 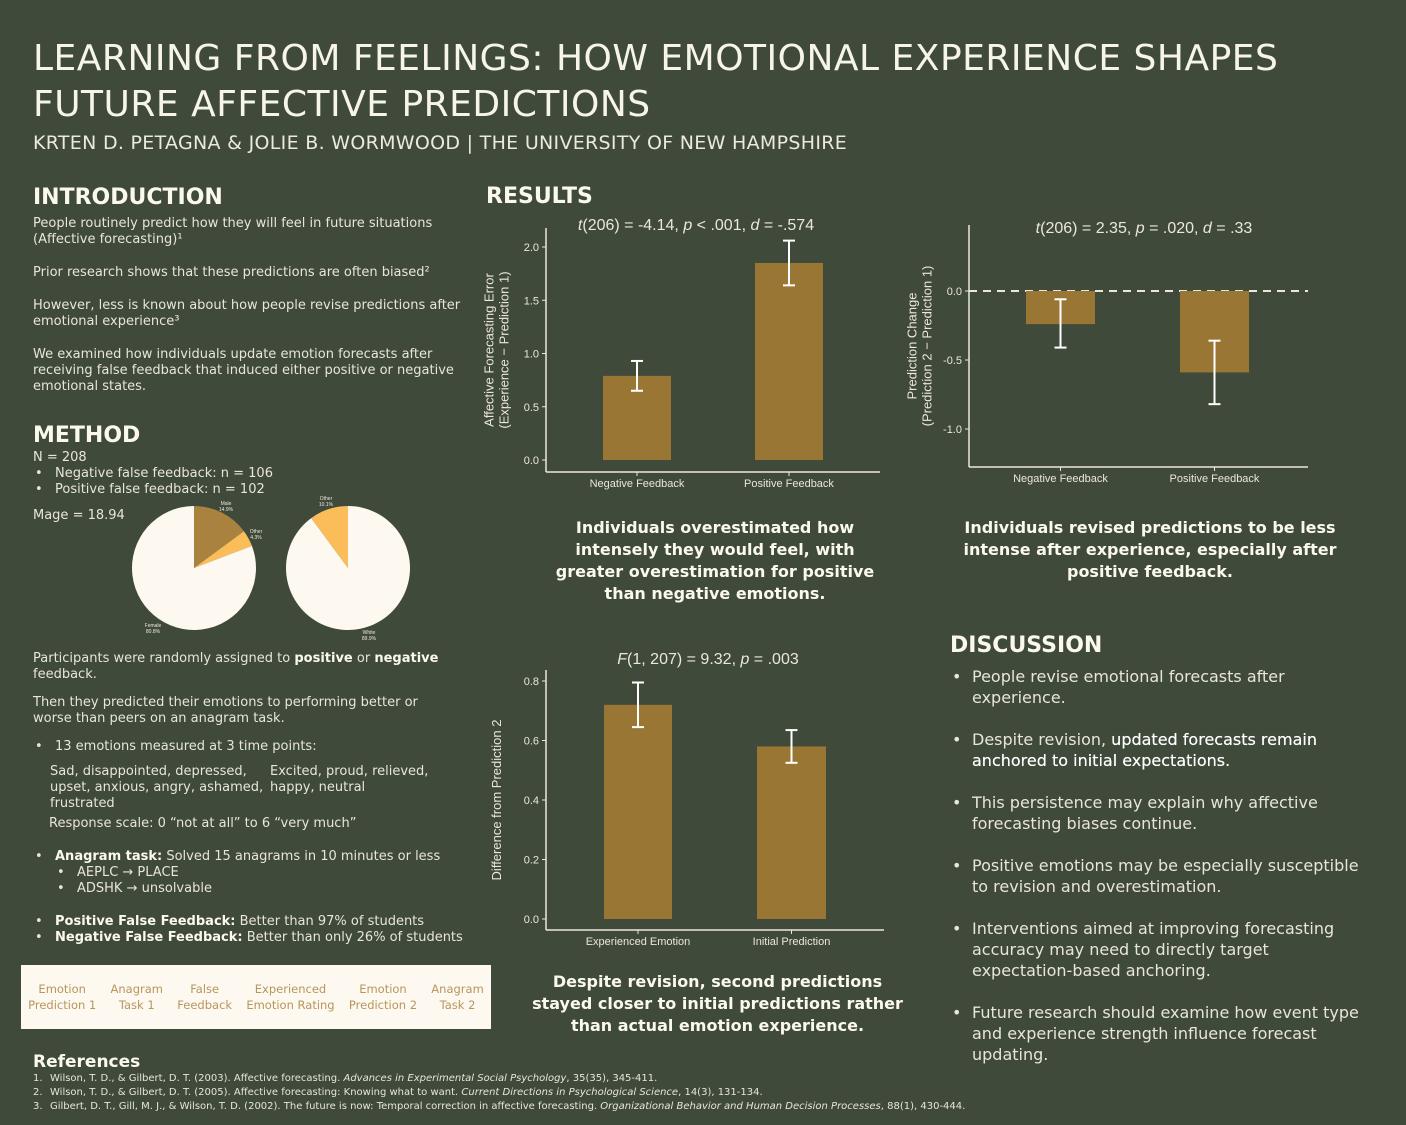 What do you see at coordinates (1232, 228) in the screenshot?
I see `stat-part: = .33` at bounding box center [1232, 228].